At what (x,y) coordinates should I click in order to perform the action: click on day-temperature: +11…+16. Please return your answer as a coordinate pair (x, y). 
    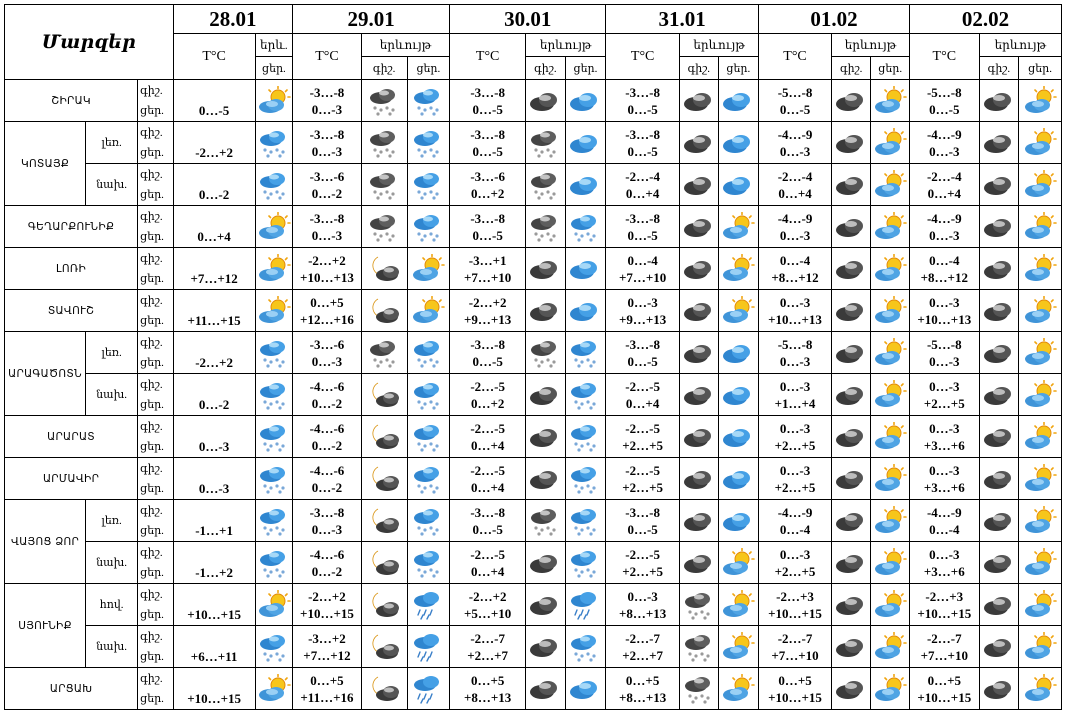
    Looking at the image, I should click on (327, 697).